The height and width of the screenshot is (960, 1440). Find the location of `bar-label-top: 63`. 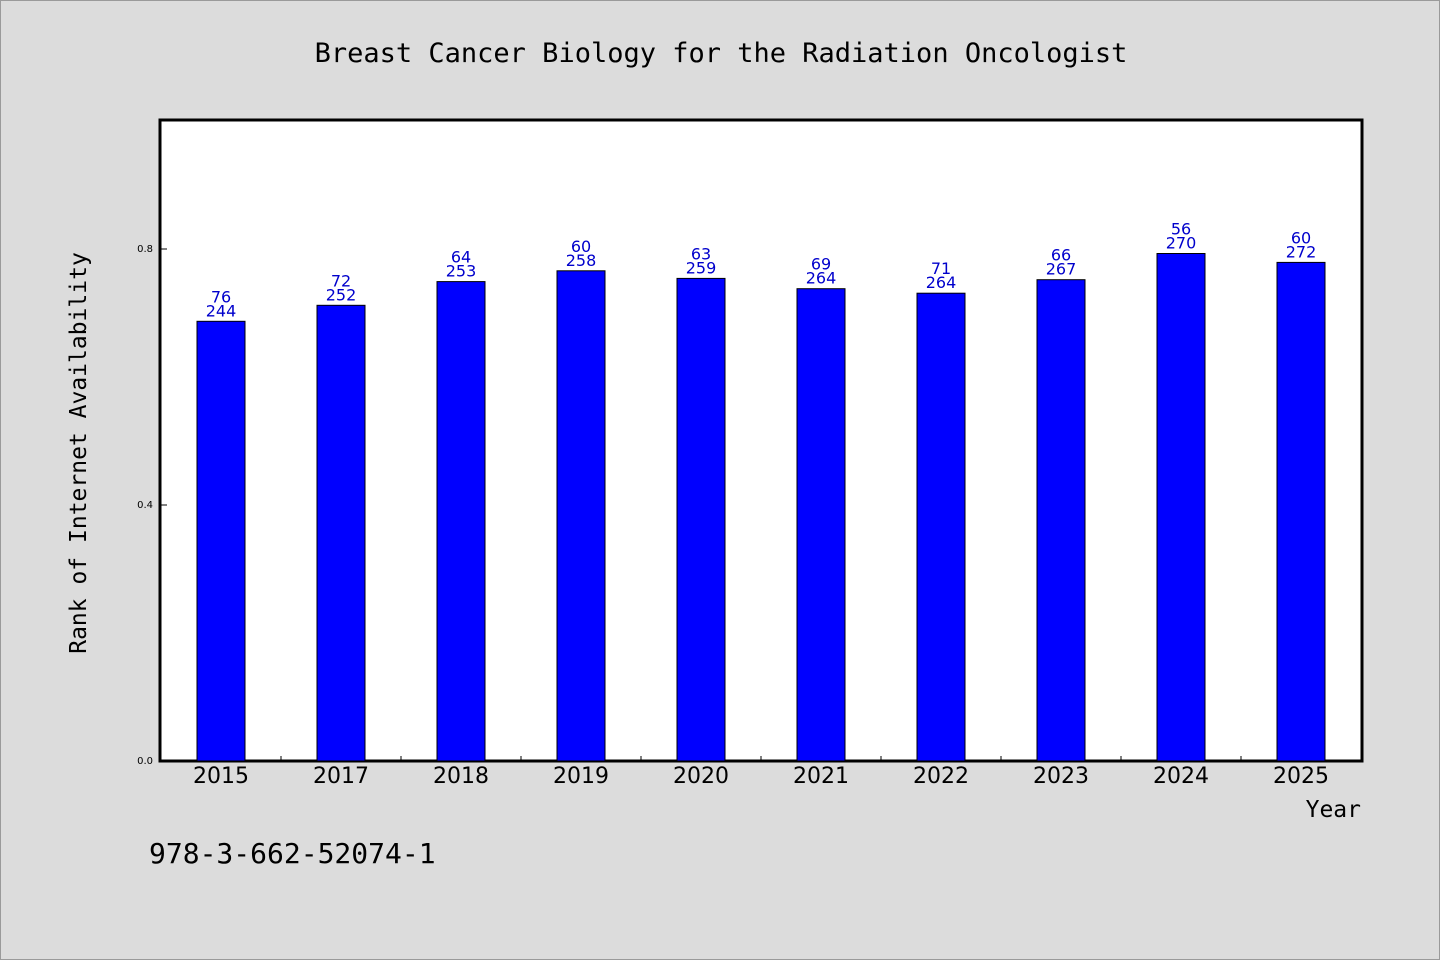

bar-label-top: 63 is located at coordinates (701, 253).